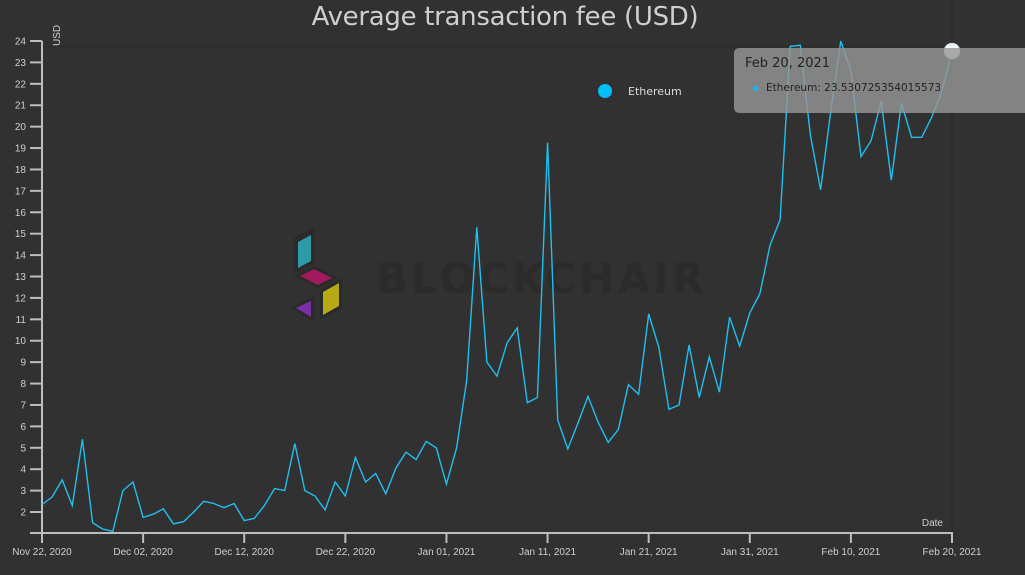 This screenshot has width=1025, height=575. What do you see at coordinates (21, 213) in the screenshot?
I see `y-tick-label: 16` at bounding box center [21, 213].